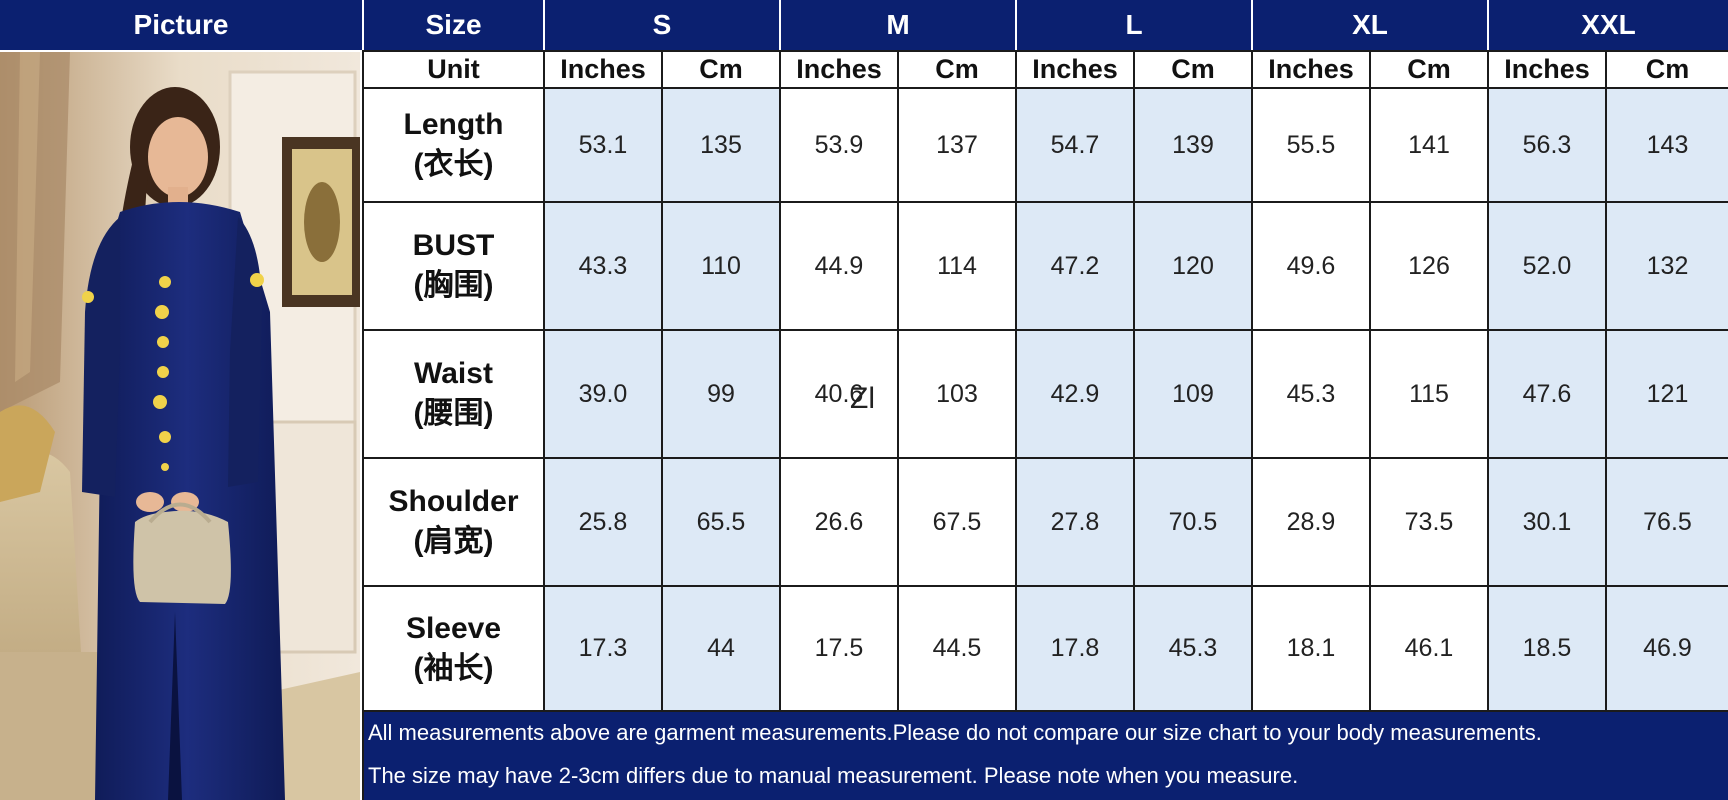 This screenshot has width=1728, height=800. Describe the element at coordinates (1311, 145) in the screenshot. I see `value-cell: 55.5` at that location.